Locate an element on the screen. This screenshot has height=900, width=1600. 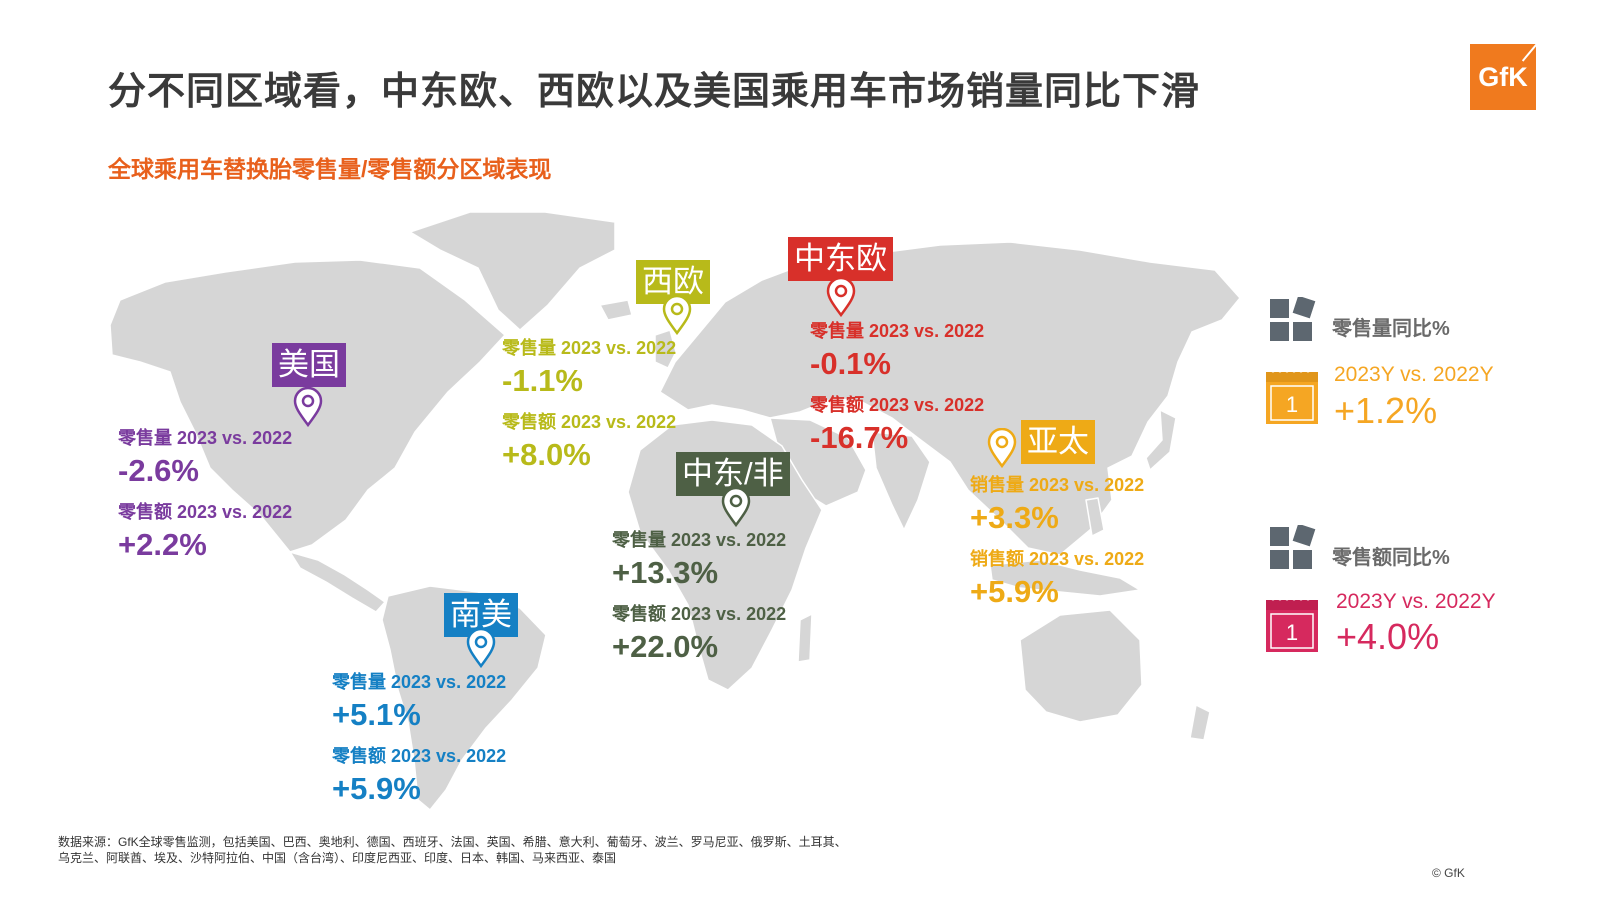
western-europe-value-value: +8.0% is located at coordinates (546, 454).